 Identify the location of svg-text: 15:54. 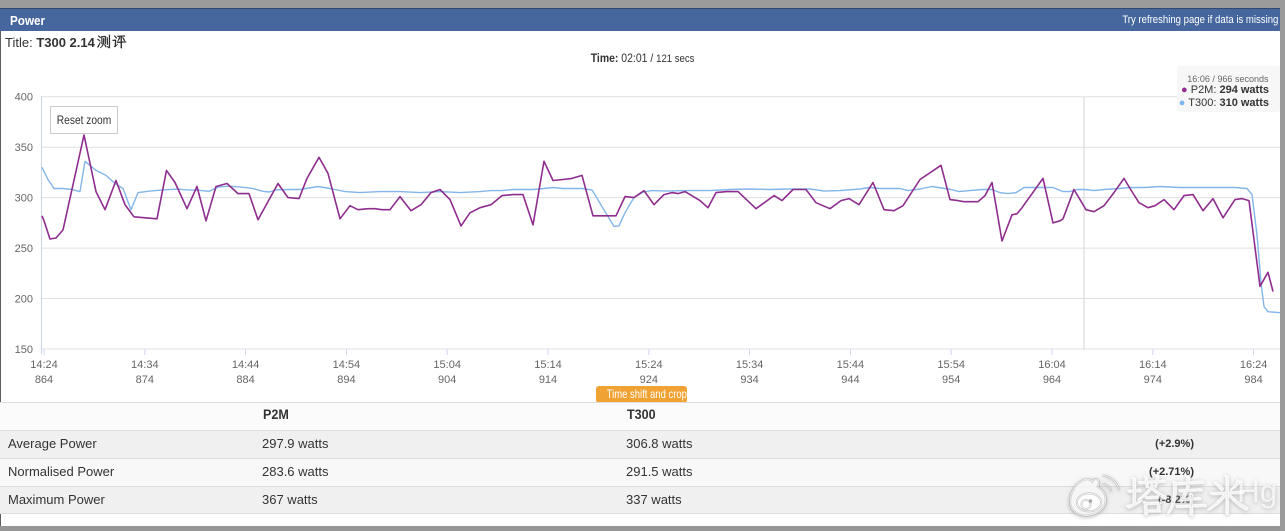
(951, 365).